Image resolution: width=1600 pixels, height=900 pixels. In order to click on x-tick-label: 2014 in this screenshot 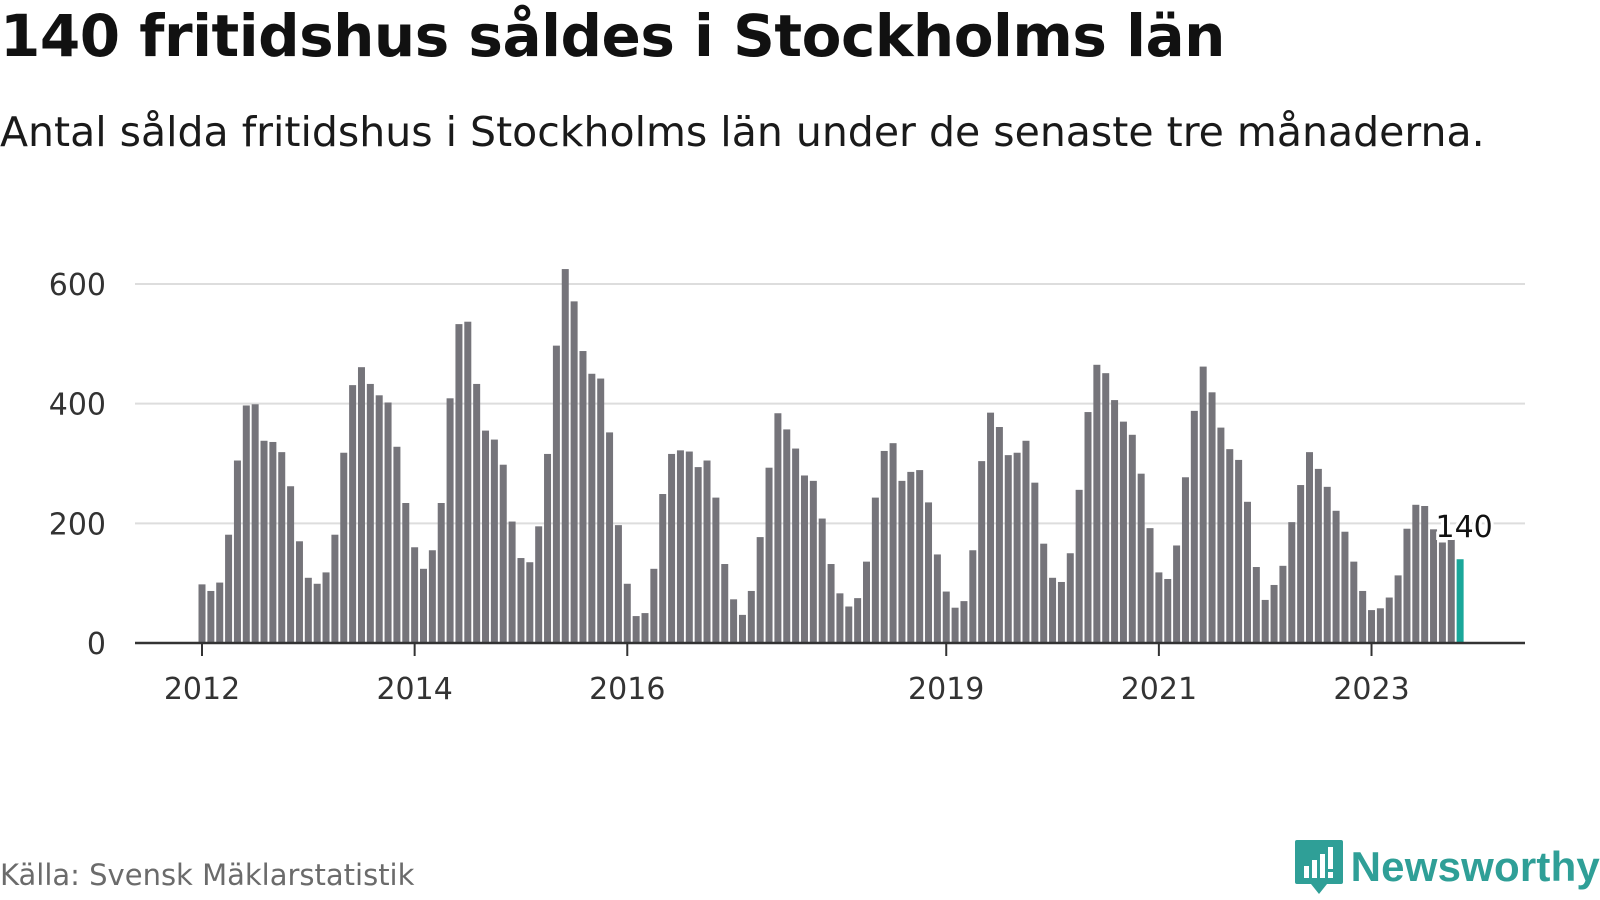, I will do `click(414, 689)`.